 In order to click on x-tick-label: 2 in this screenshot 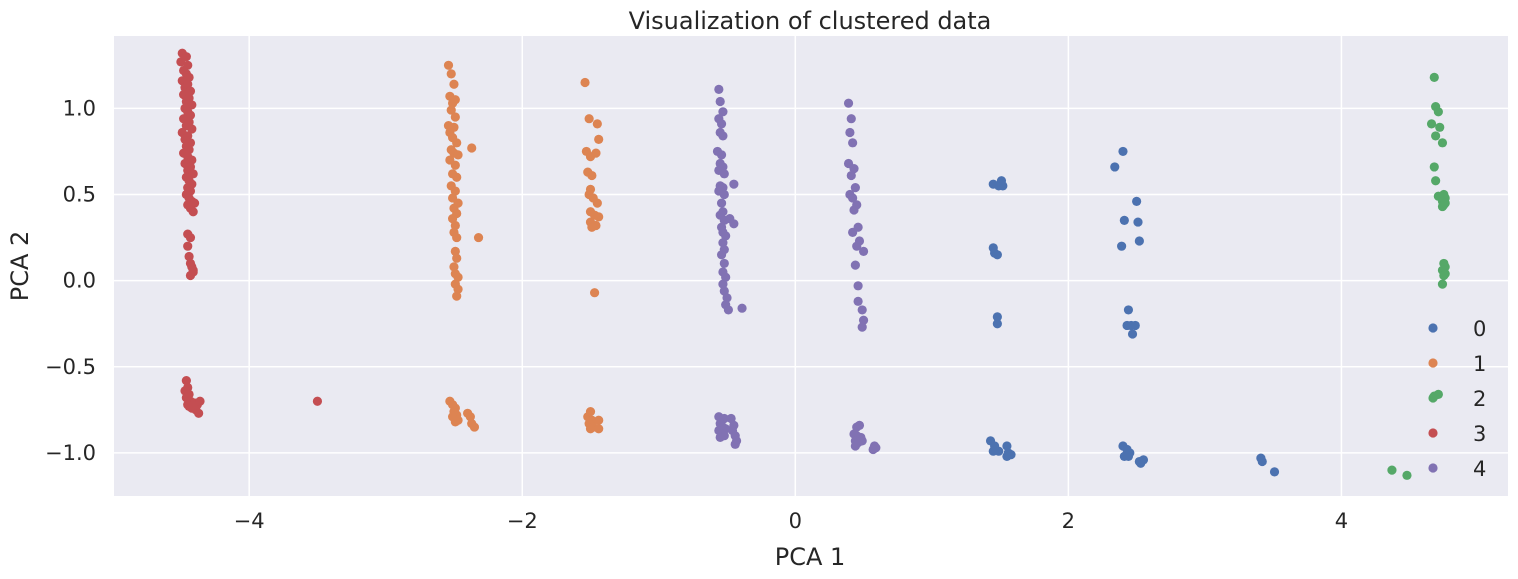, I will do `click(1068, 521)`.